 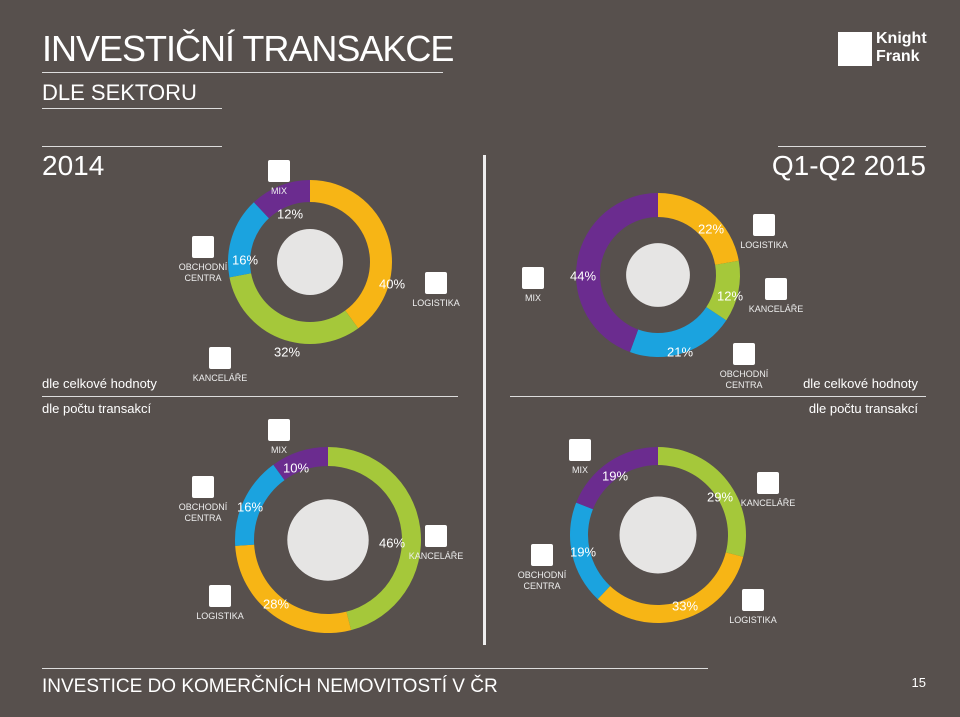 What do you see at coordinates (287, 352) in the screenshot?
I see `value-label: 32%` at bounding box center [287, 352].